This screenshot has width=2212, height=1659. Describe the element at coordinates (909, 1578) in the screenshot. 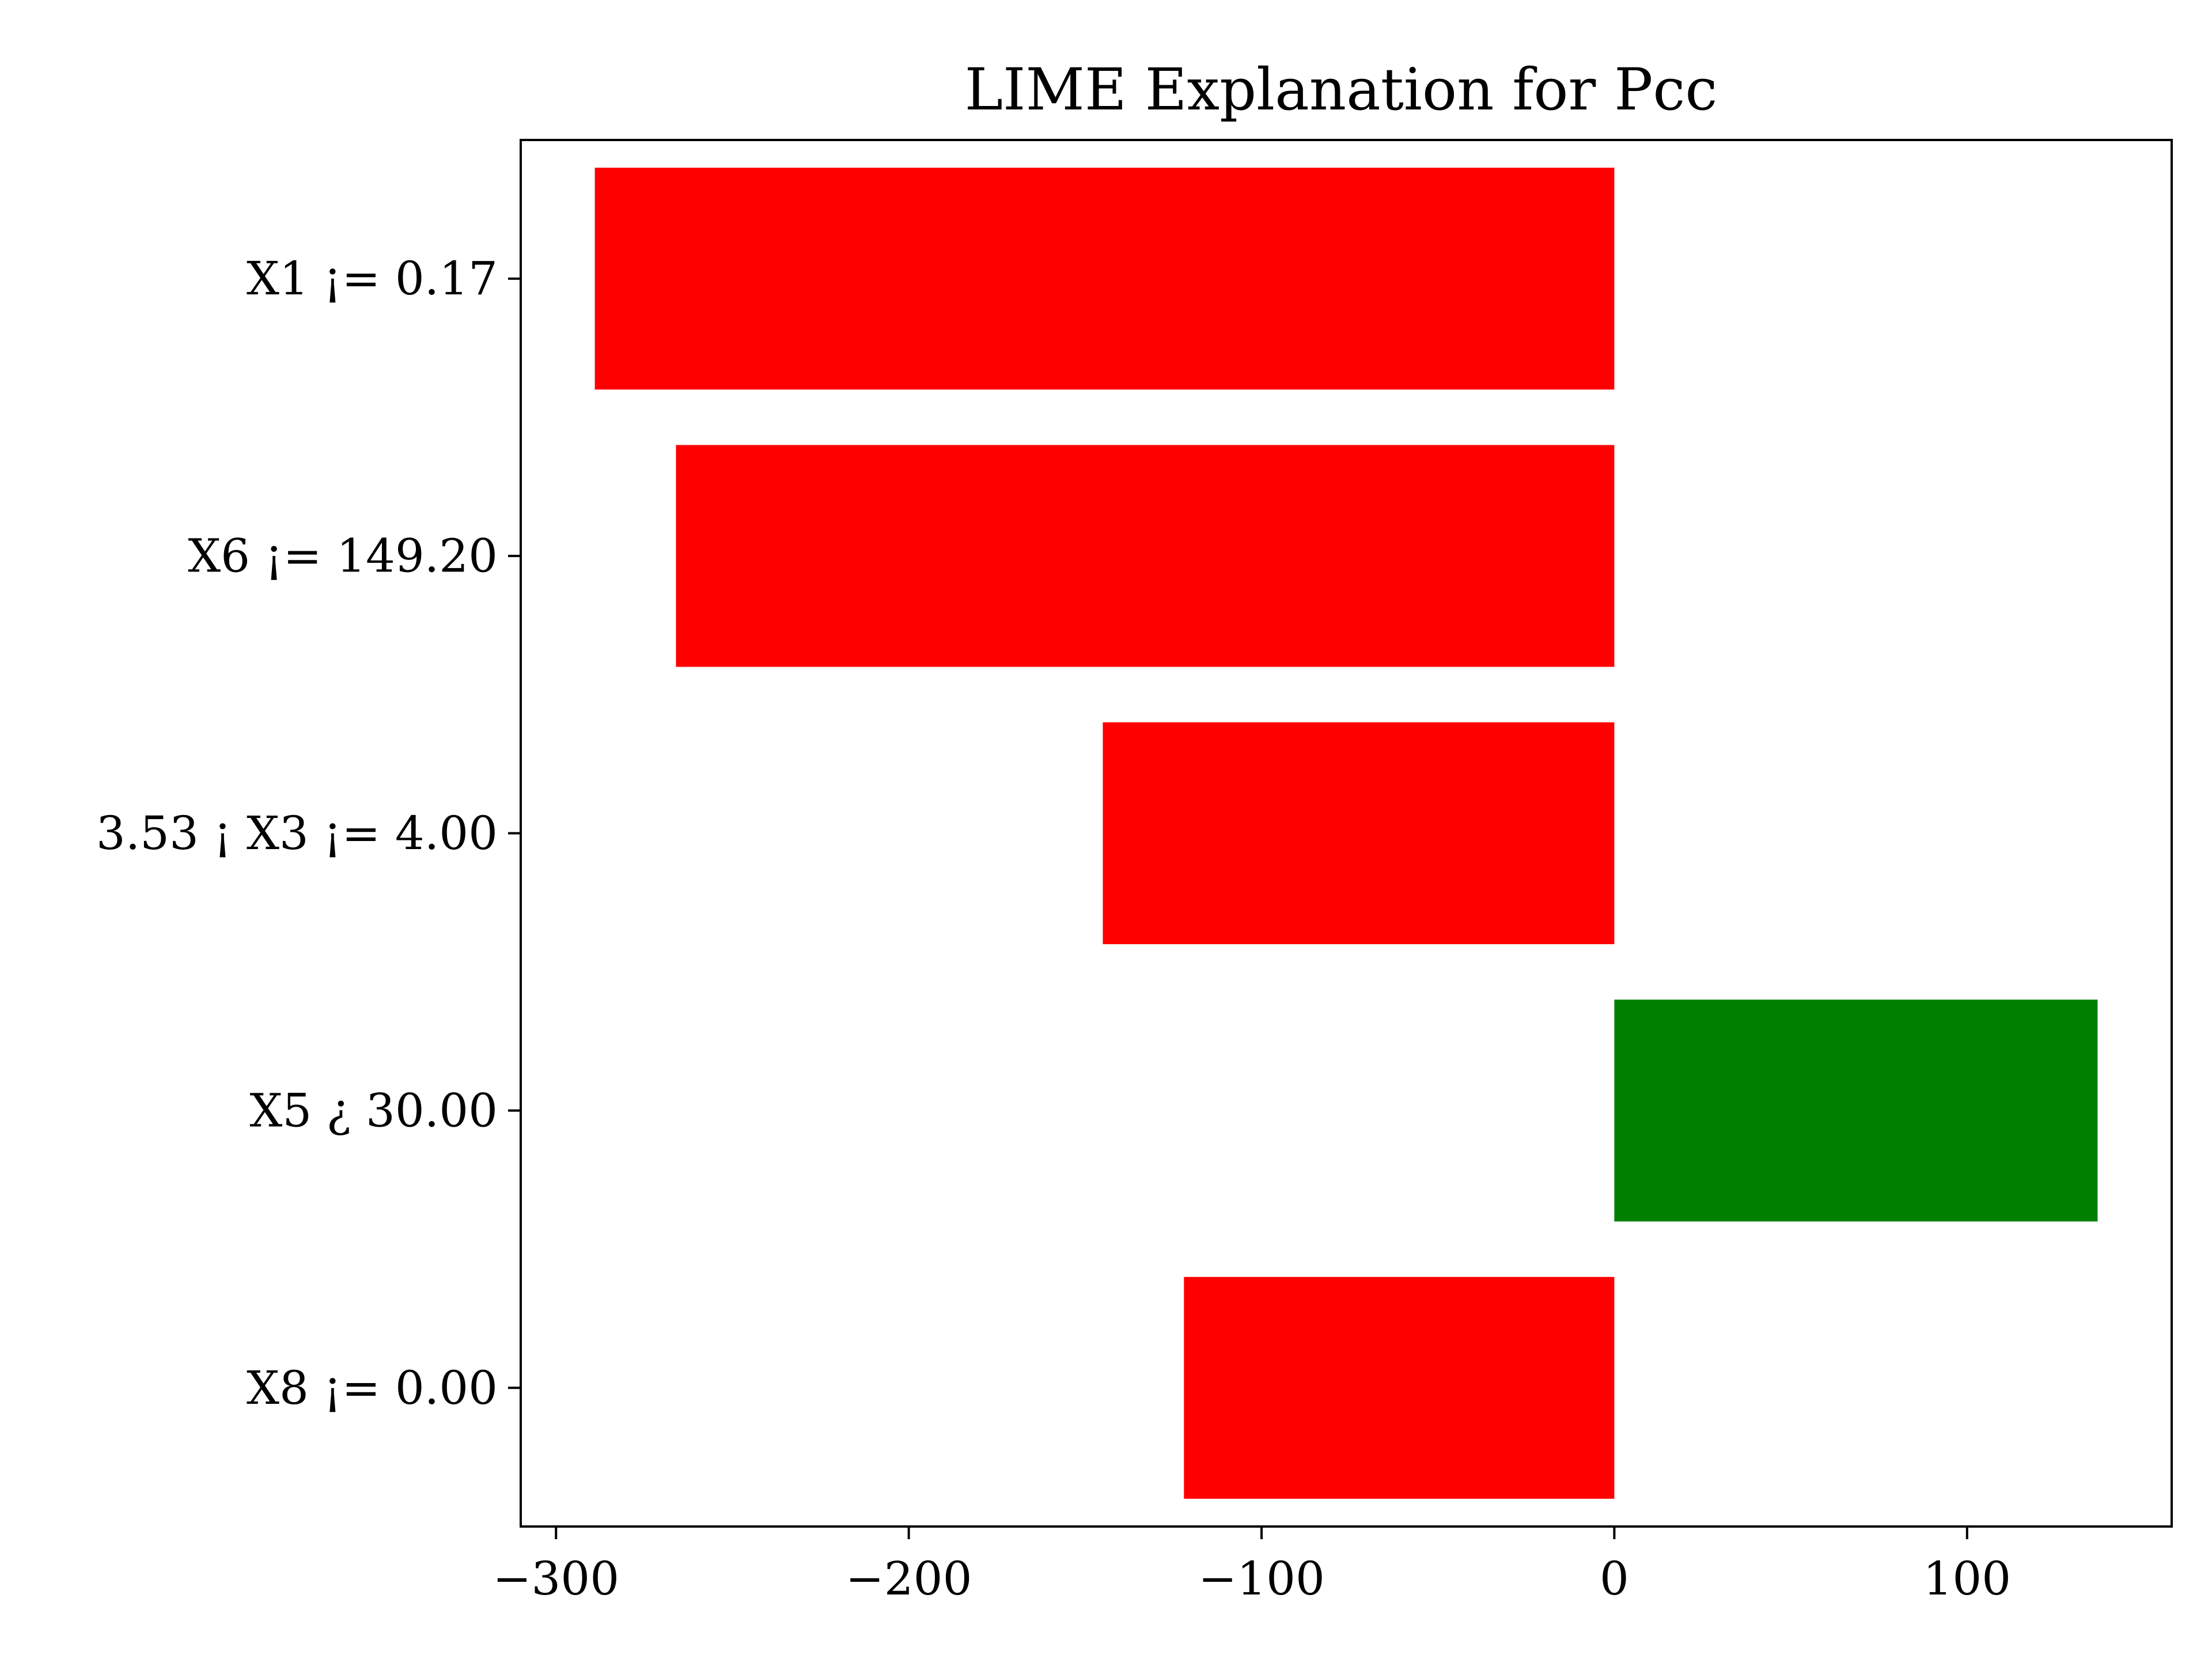

I see `x-tick-label: −200` at that location.